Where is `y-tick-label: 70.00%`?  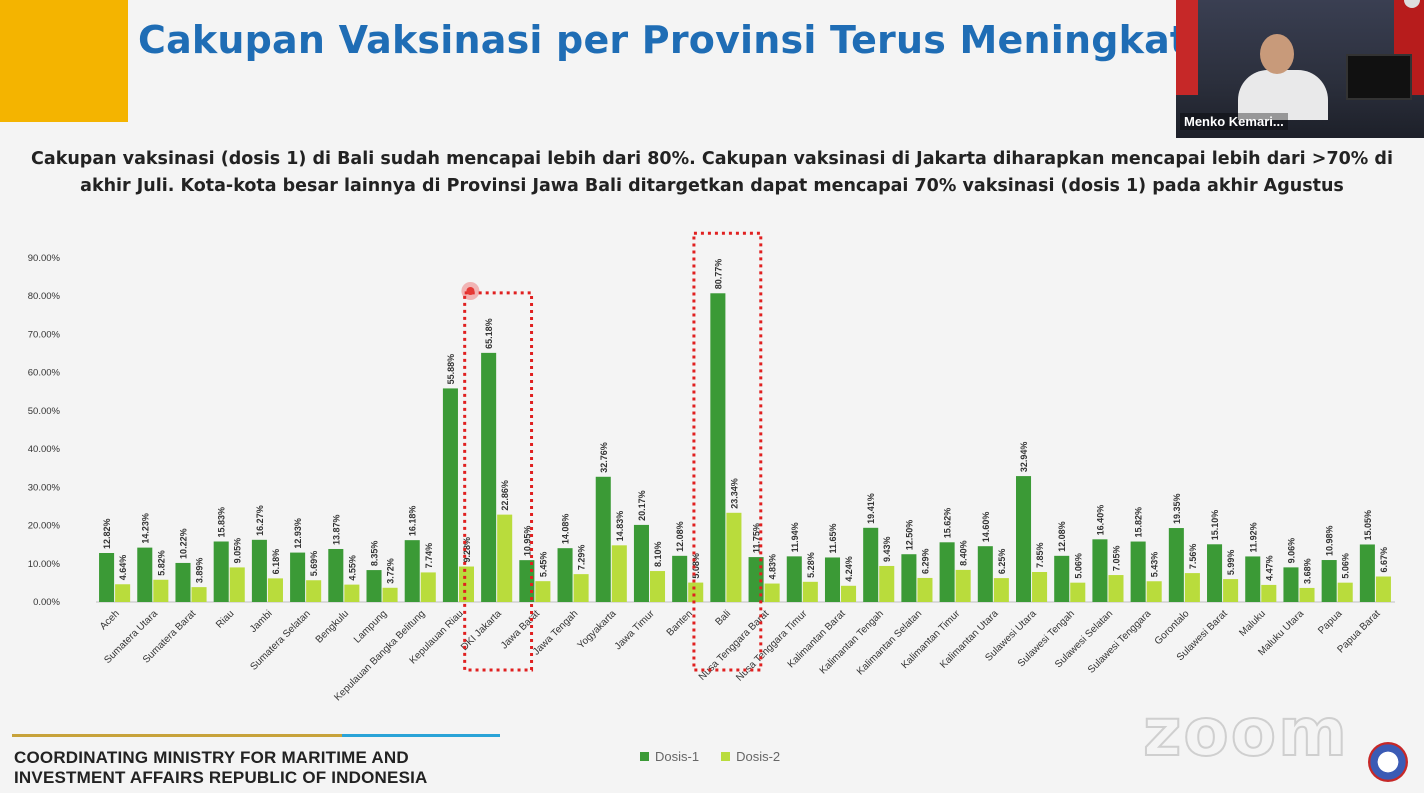
y-tick-label: 70.00% is located at coordinates (44, 334).